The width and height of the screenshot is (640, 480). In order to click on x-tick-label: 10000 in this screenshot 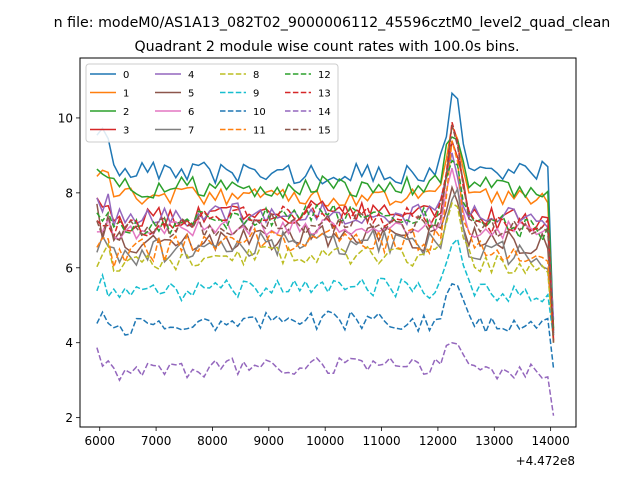, I will do `click(325, 441)`.